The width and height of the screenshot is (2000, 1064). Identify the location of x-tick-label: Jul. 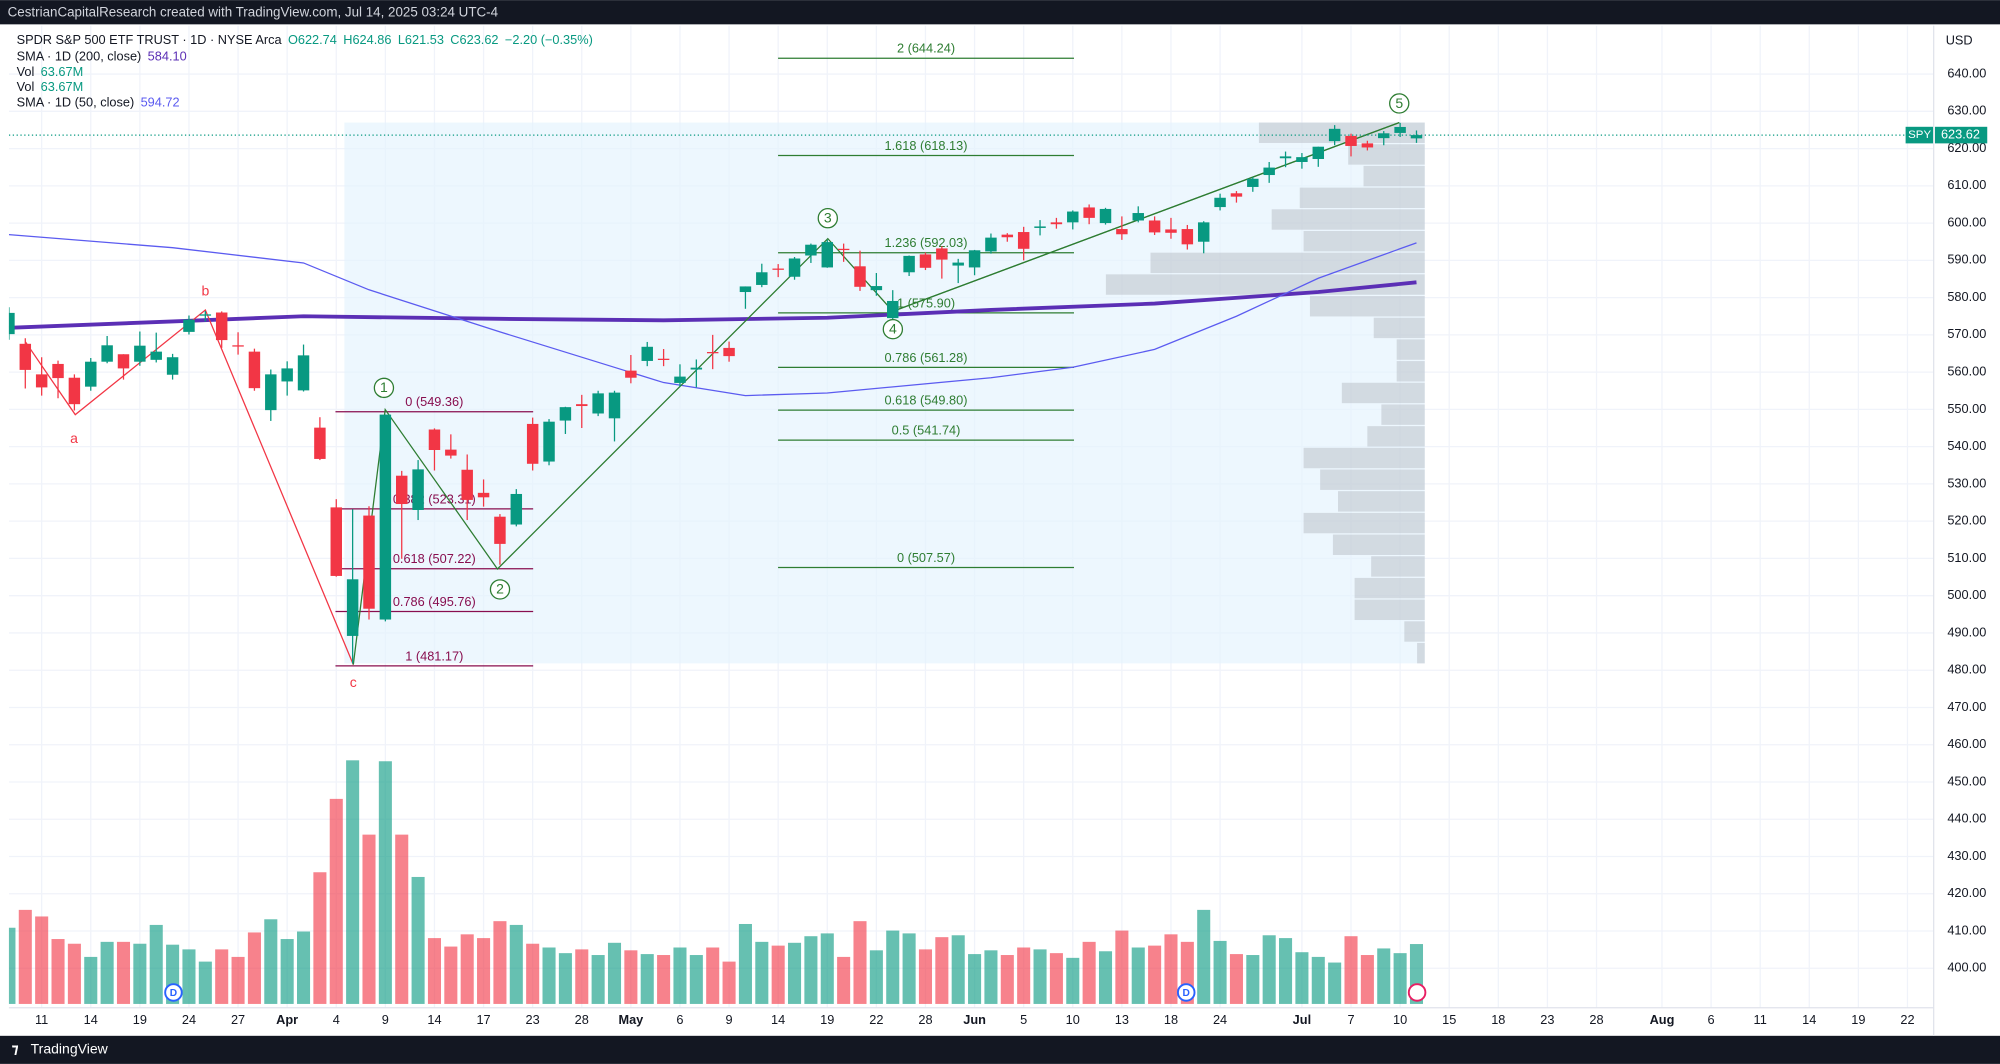
(1302, 1019).